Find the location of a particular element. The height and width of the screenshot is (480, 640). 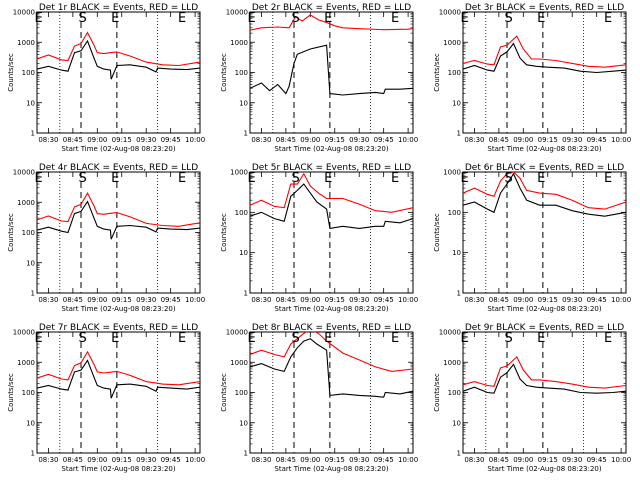

panel-title: Det 2r BLACK = Events, RED = LLD is located at coordinates (331, 8).